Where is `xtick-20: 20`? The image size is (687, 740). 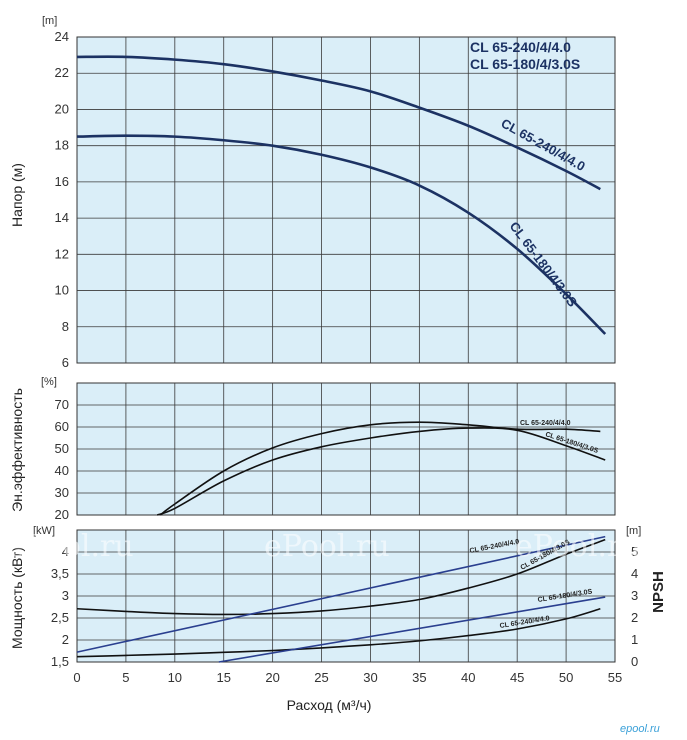 xtick-20: 20 is located at coordinates (272, 677).